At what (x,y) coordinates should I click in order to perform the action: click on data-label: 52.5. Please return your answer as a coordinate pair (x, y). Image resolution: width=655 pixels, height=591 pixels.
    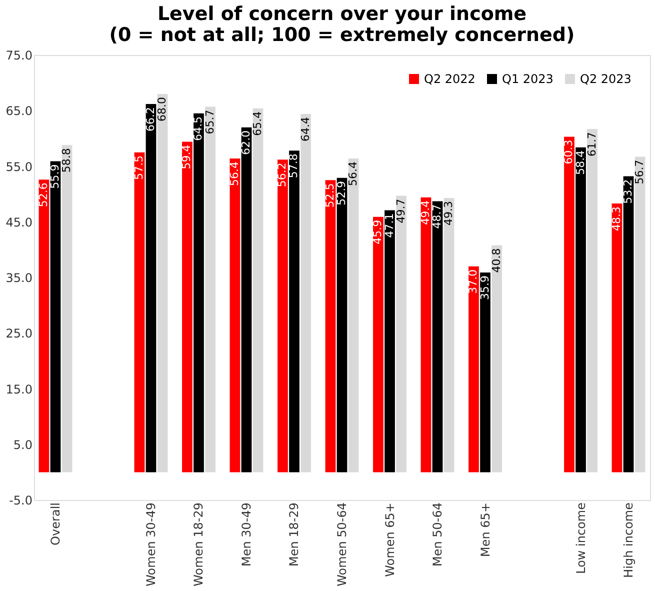
    Looking at the image, I should click on (329, 195).